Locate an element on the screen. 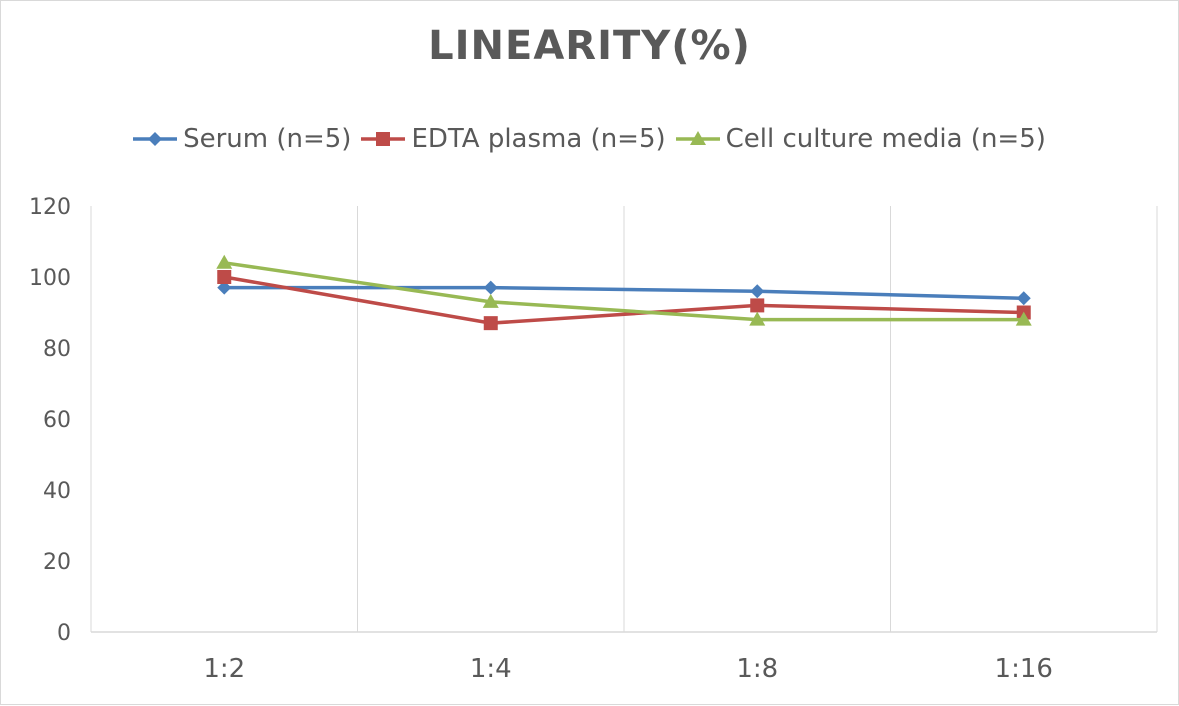 The height and width of the screenshot is (706, 1179). y-tick-label: 100 is located at coordinates (50, 278).